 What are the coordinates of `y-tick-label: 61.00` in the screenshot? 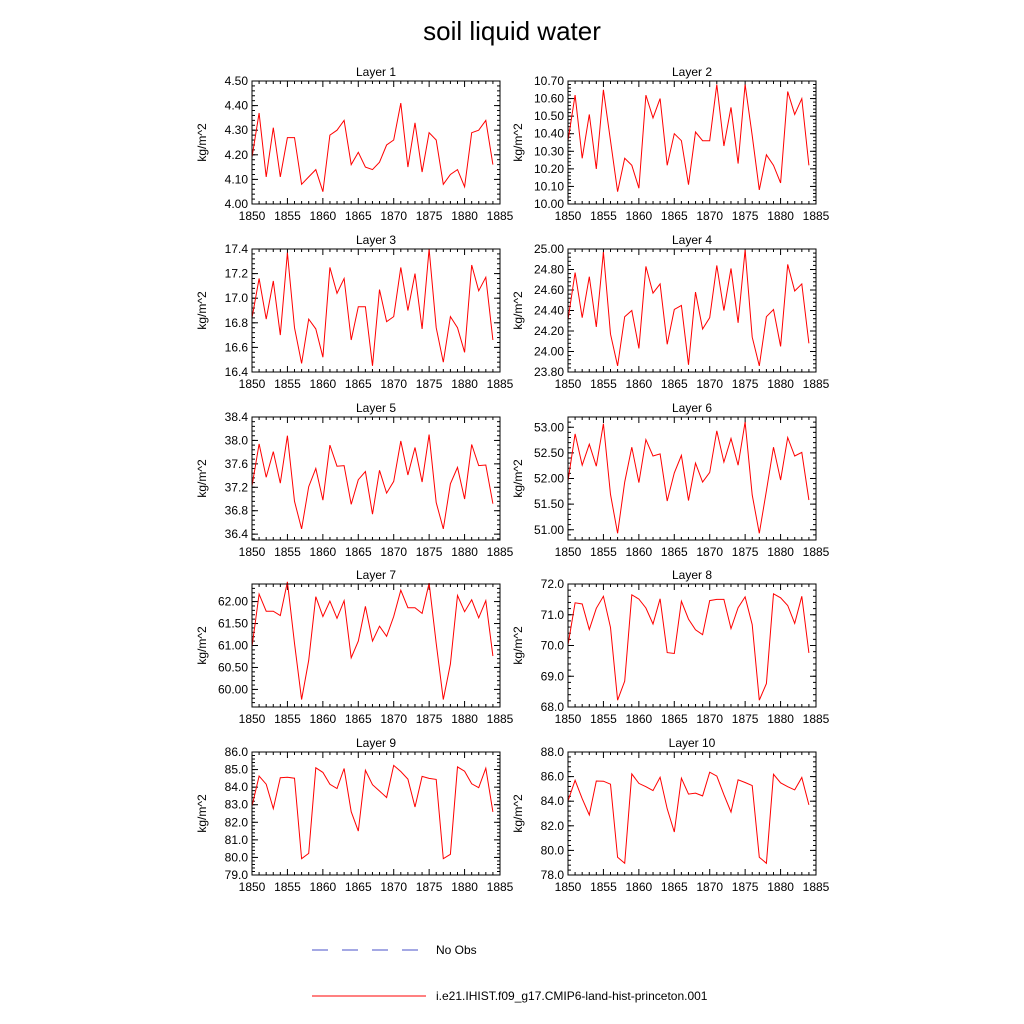 It's located at (233, 646).